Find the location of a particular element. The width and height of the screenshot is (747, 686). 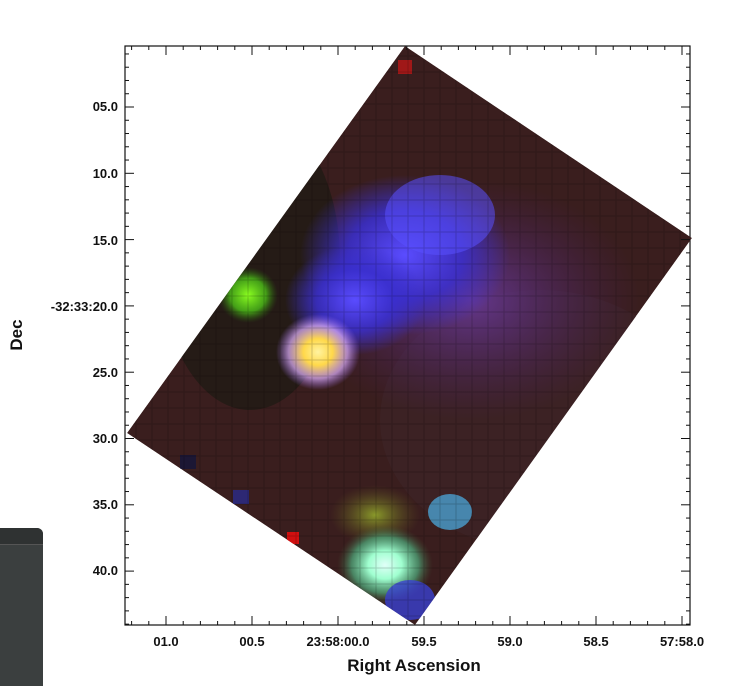

x-tick-label: 59.0 is located at coordinates (509, 641).